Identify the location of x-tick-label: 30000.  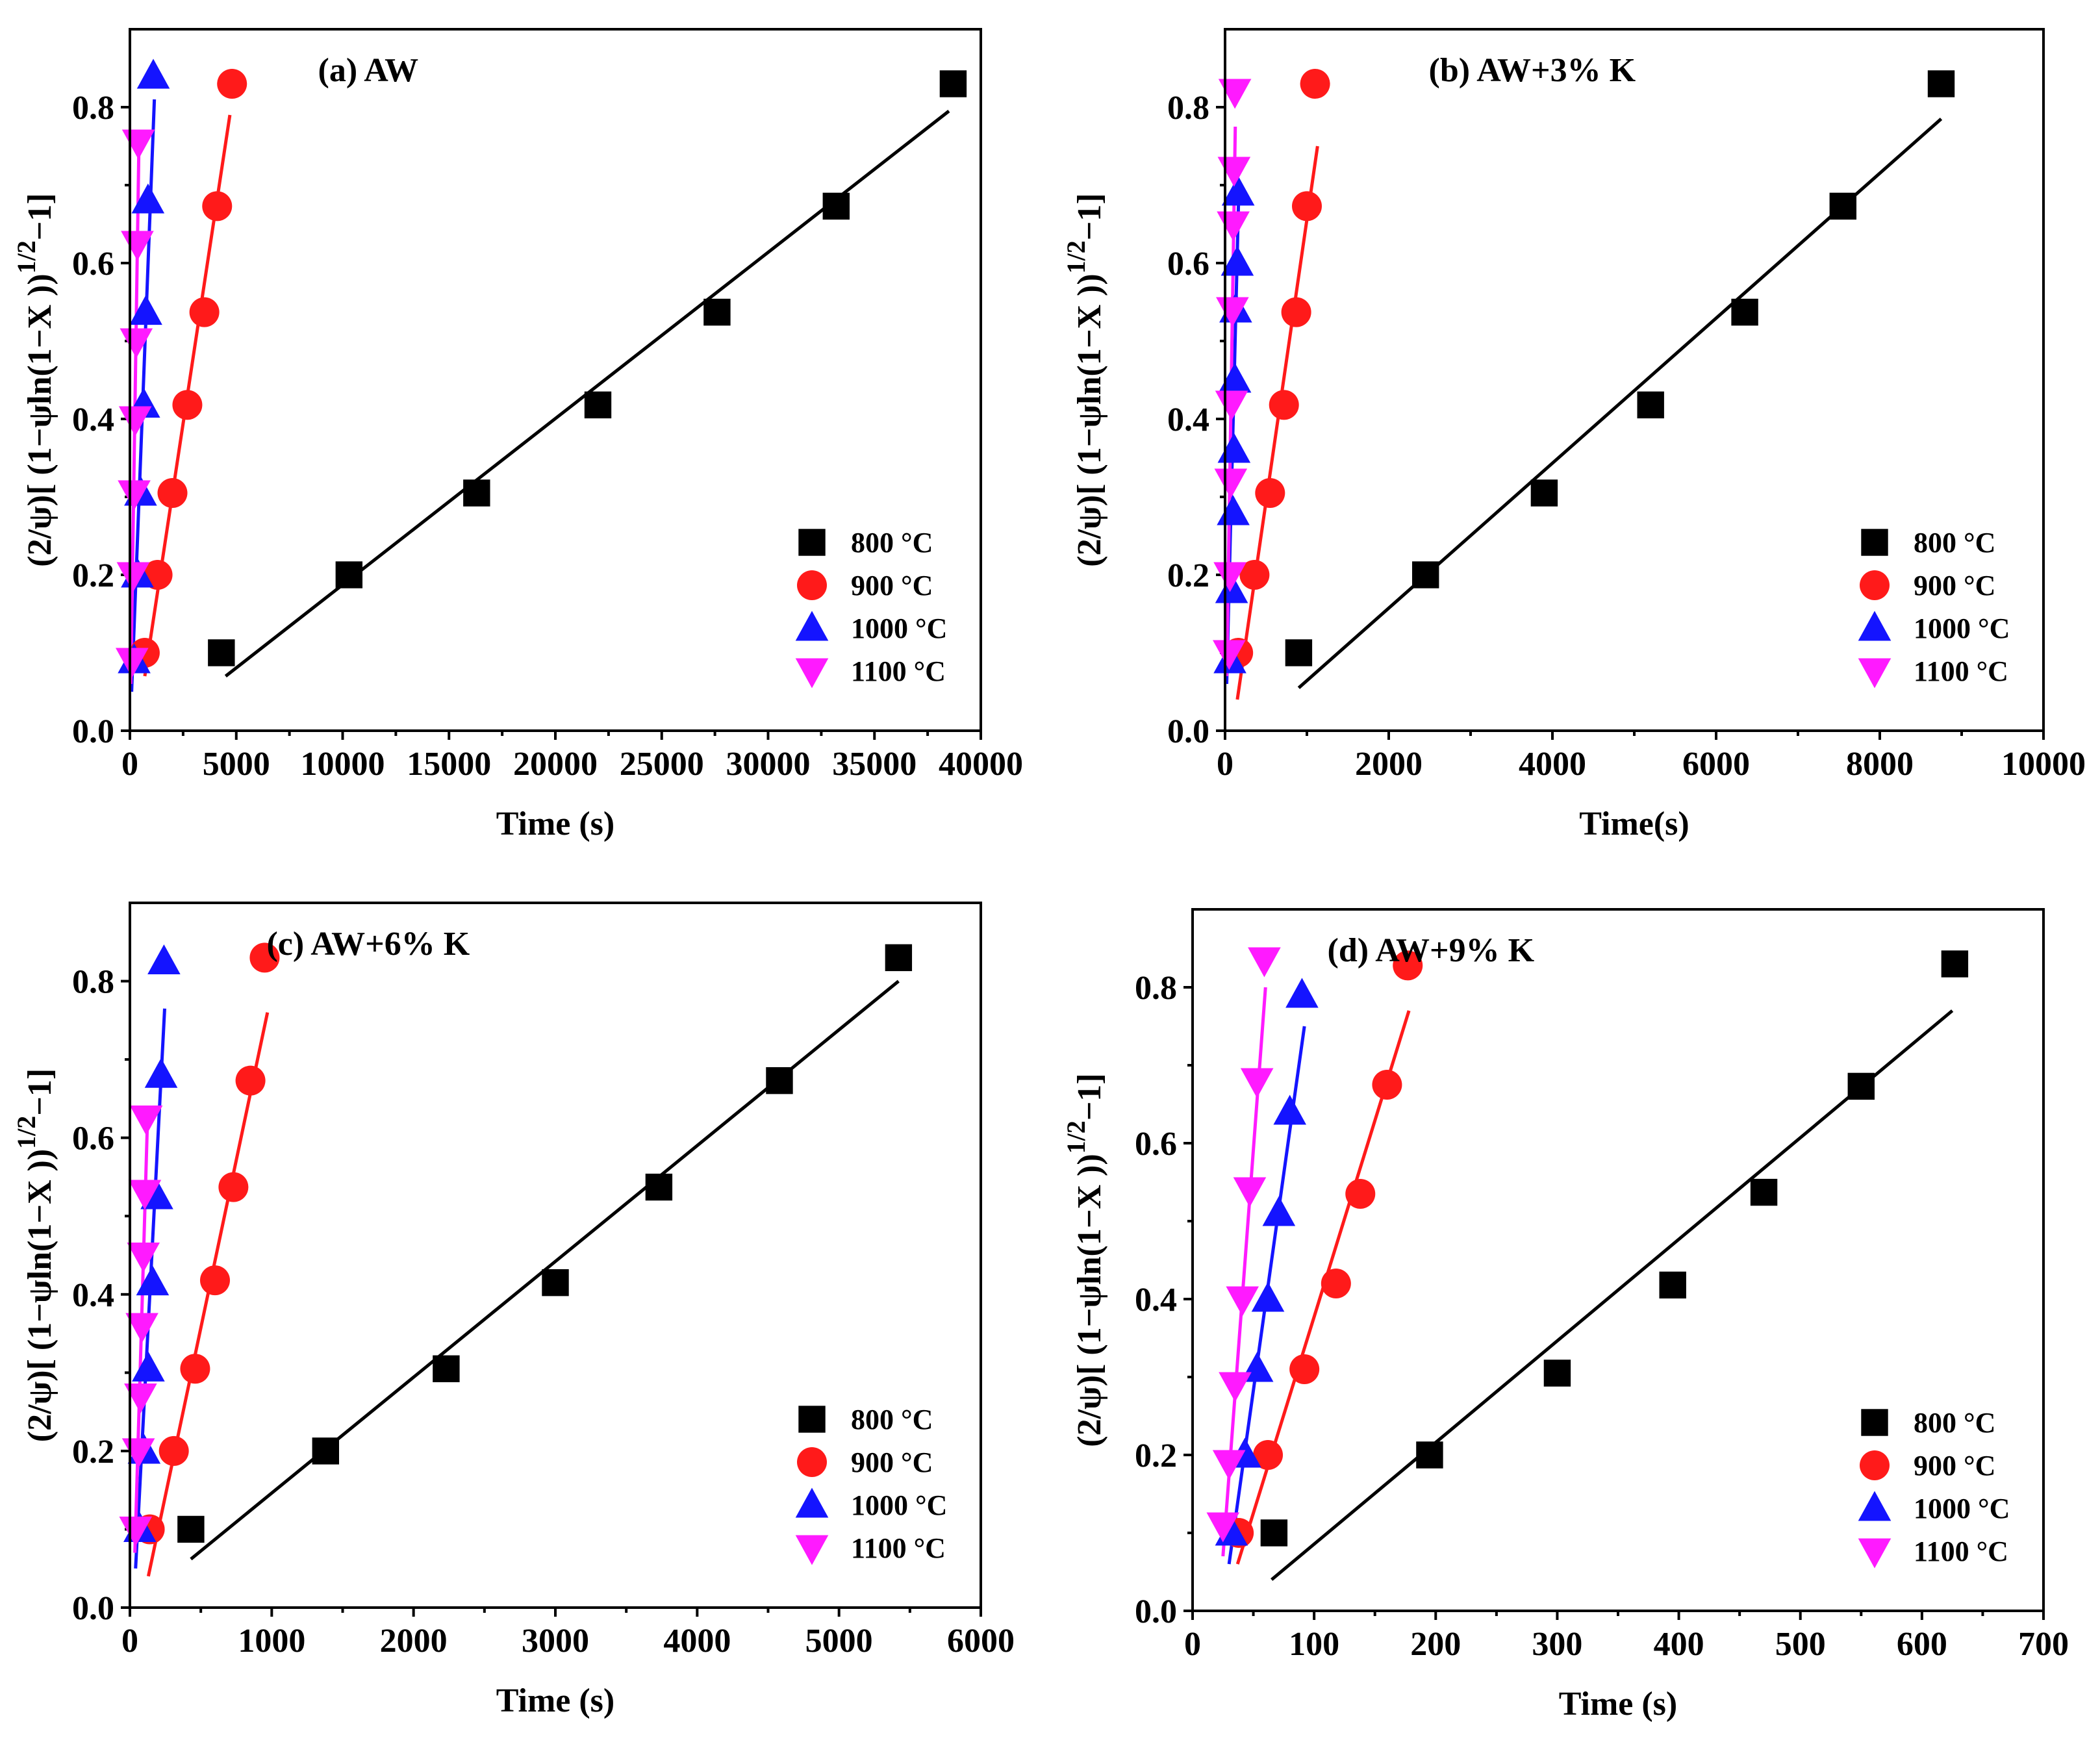
(768, 764).